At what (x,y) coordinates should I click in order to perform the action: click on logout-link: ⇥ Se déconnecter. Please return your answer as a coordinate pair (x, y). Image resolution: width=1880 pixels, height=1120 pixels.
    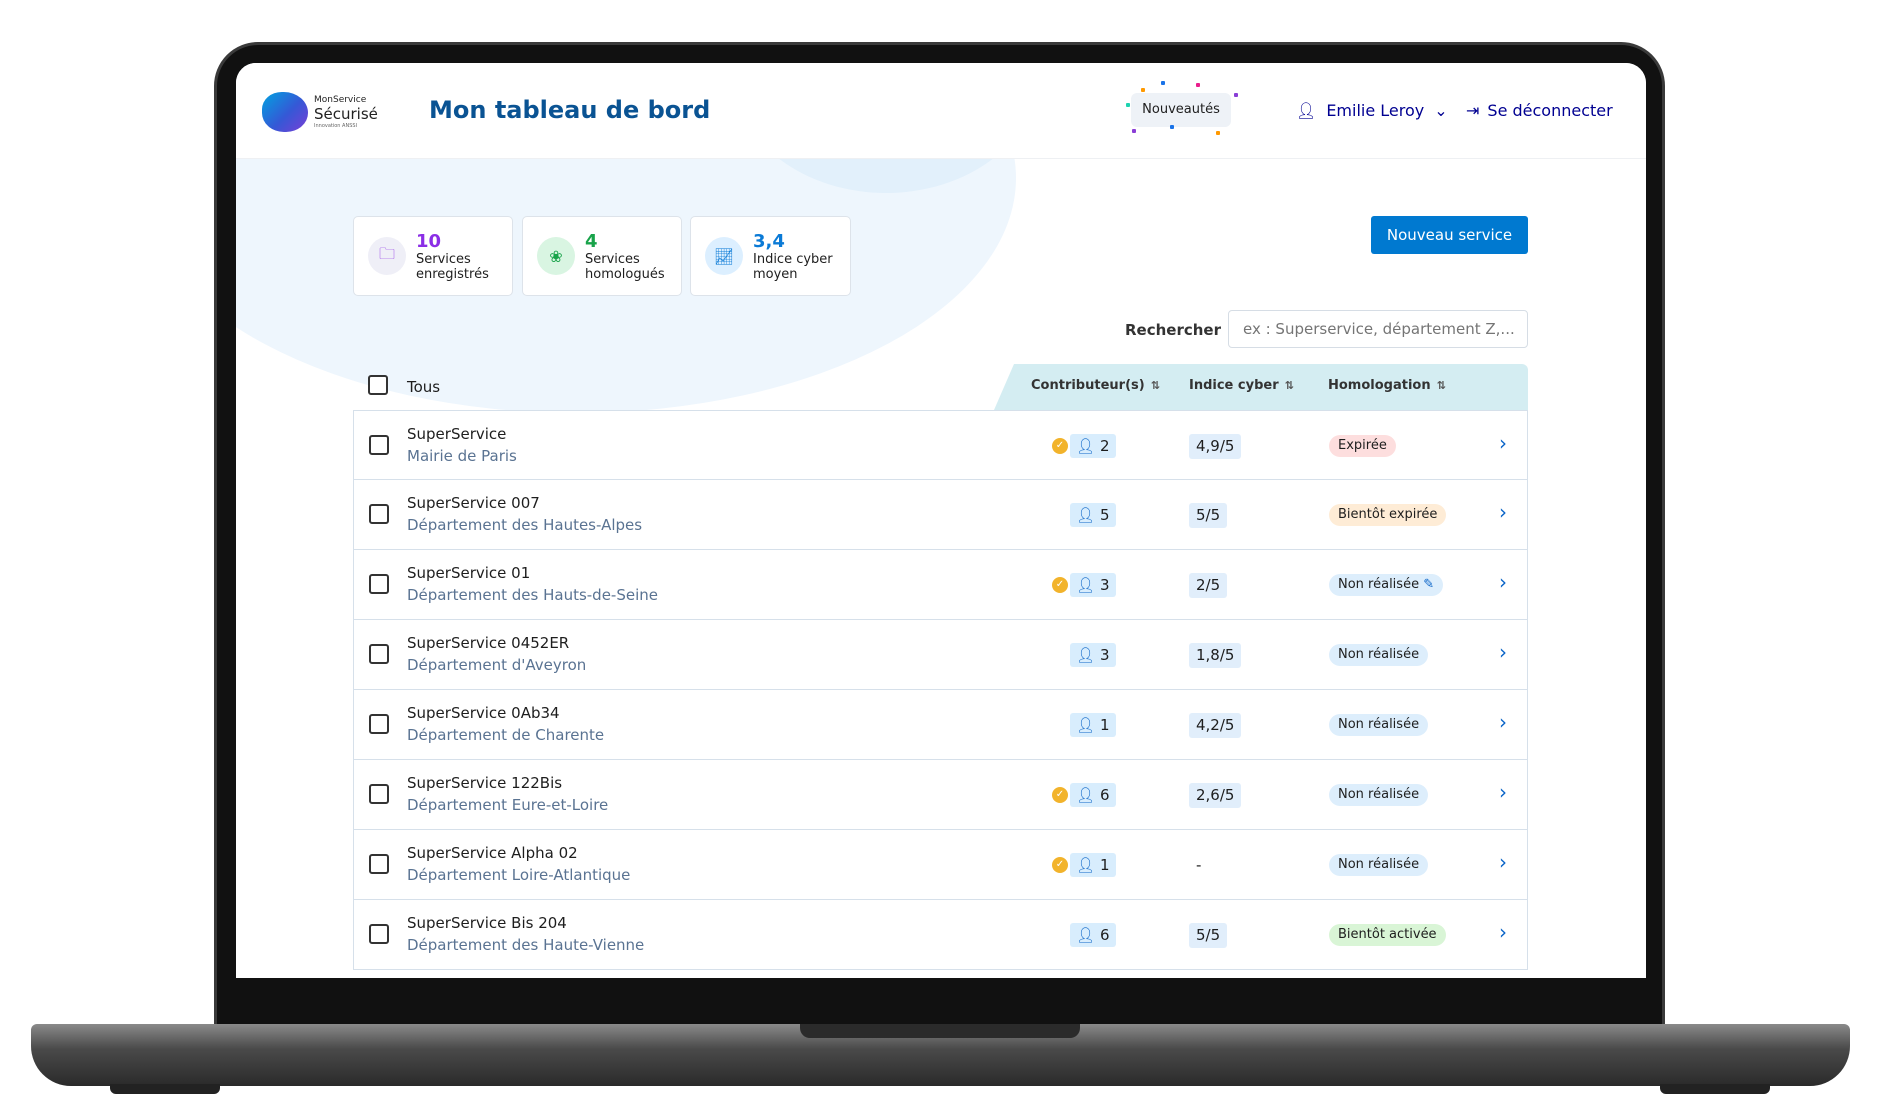
    Looking at the image, I should click on (1539, 110).